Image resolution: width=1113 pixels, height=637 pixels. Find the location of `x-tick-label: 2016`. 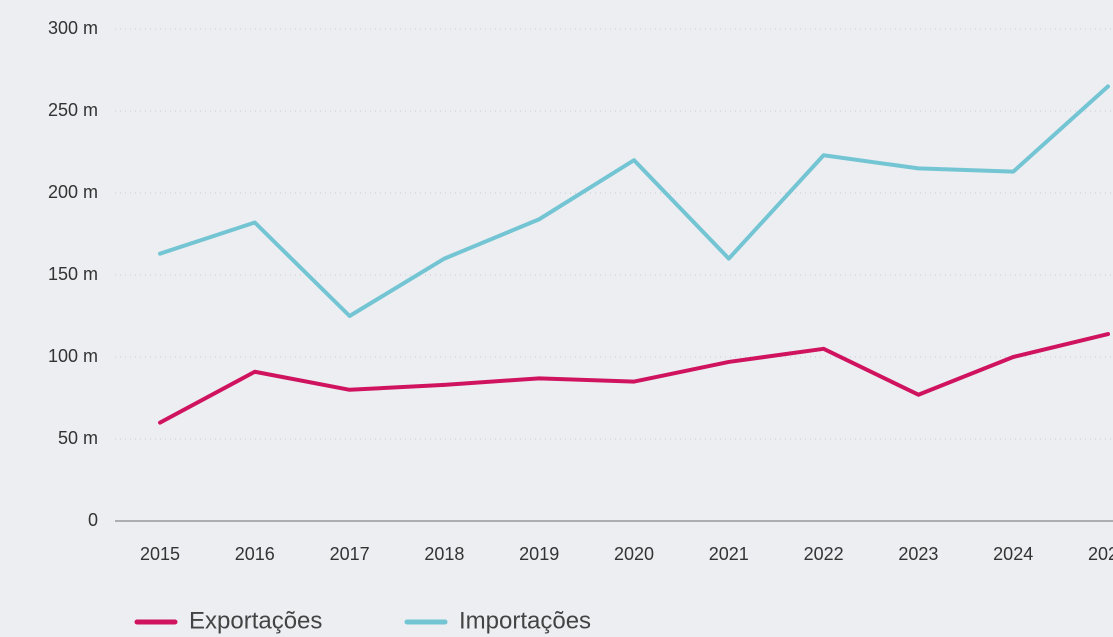

x-tick-label: 2016 is located at coordinates (255, 554).